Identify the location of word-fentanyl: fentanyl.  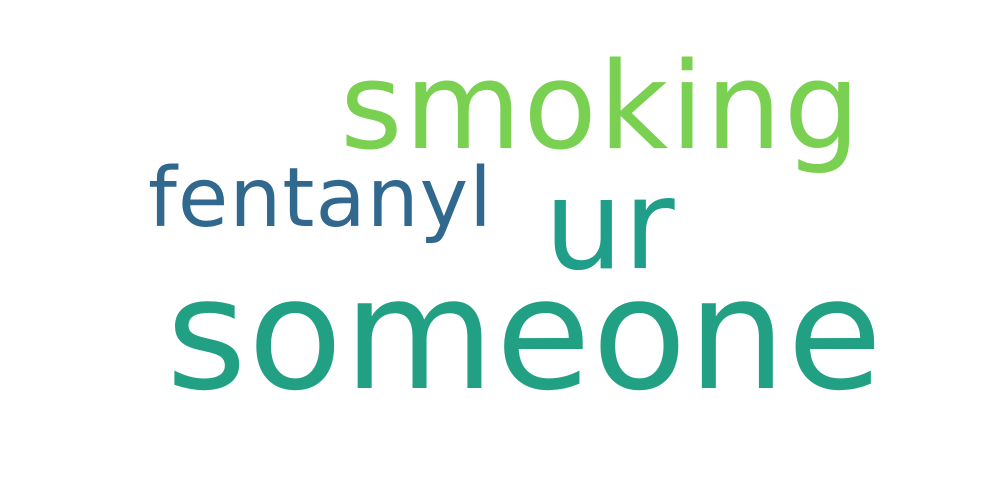
(320, 198).